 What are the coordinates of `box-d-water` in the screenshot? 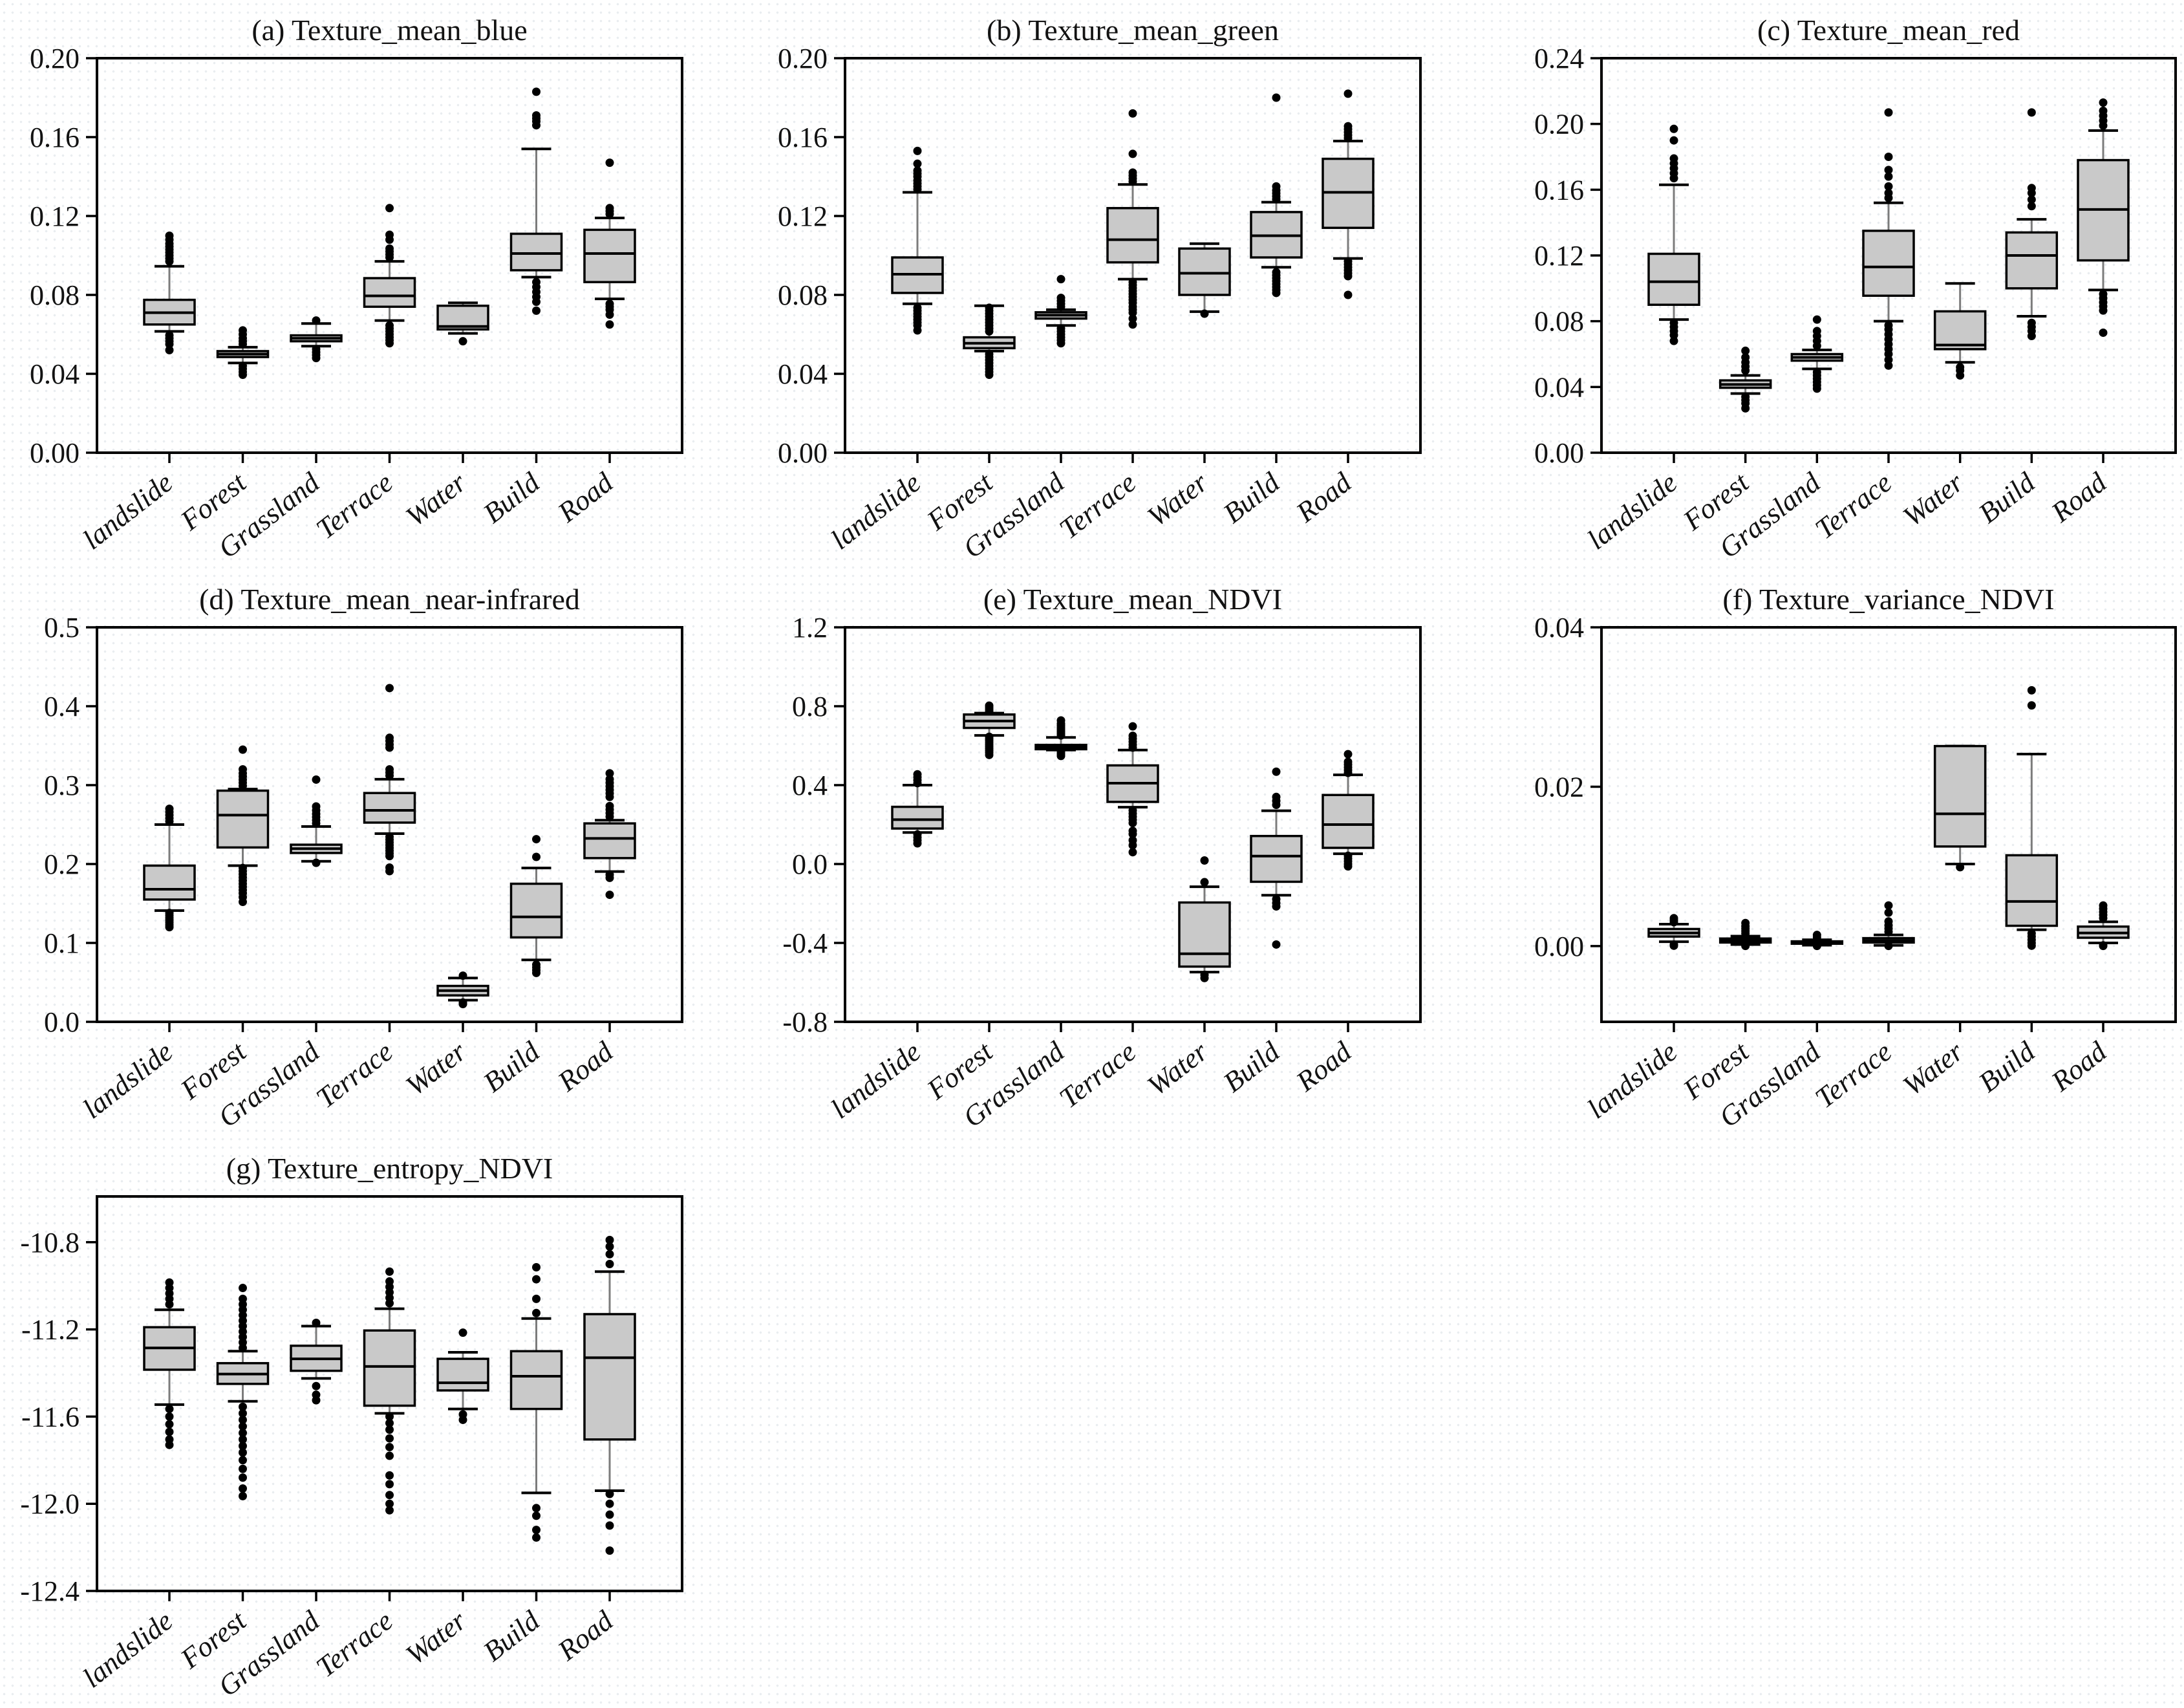 It's located at (462, 990).